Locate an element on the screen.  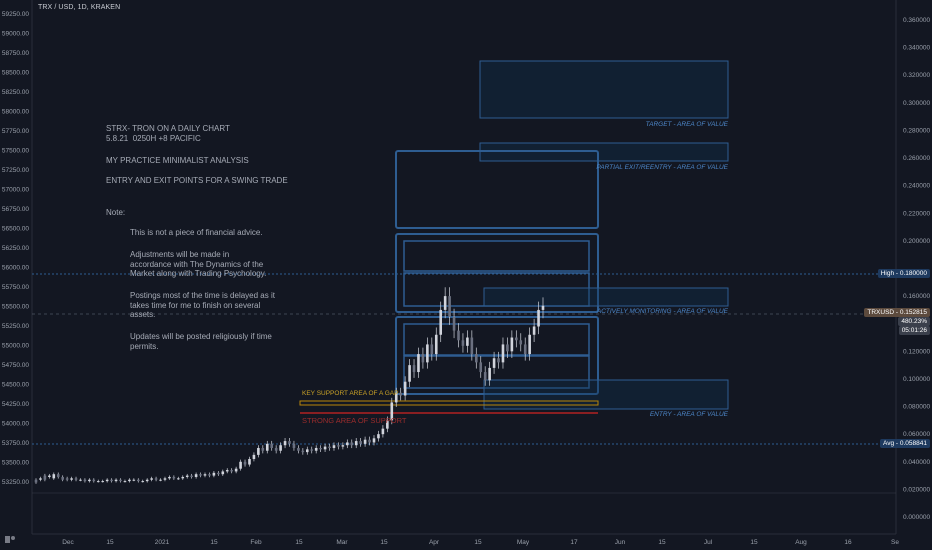
right-tick-label: 0.040000 is located at coordinates (916, 462).